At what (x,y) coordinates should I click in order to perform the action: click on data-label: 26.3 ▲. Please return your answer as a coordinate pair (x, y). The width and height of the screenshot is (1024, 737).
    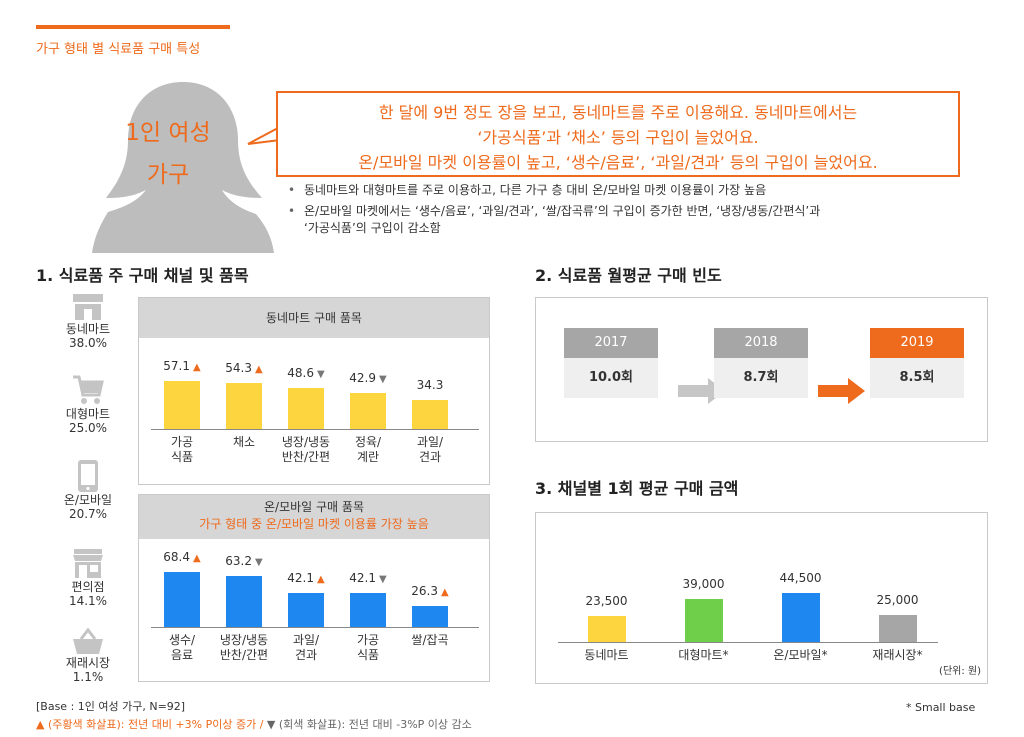
    Looking at the image, I should click on (430, 590).